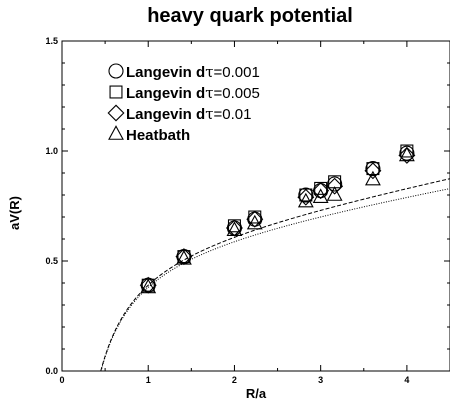 Image resolution: width=450 pixels, height=410 pixels. Describe the element at coordinates (51, 41) in the screenshot. I see `y-tick-label: 1.5` at that location.